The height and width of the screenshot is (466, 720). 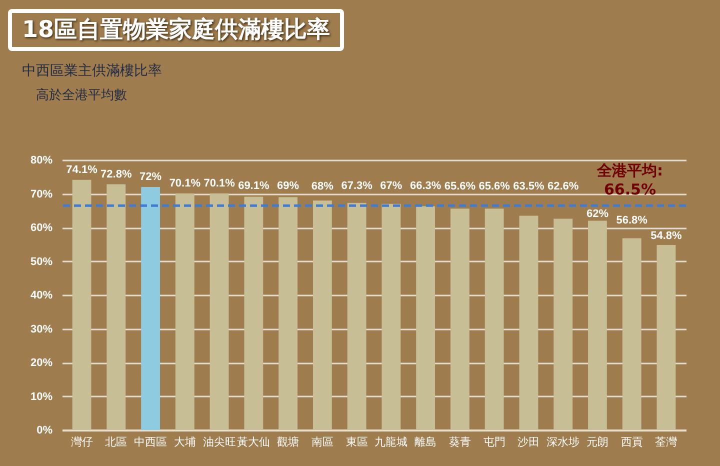 I want to click on x-tick-label: 灣仔, so click(x=81, y=442).